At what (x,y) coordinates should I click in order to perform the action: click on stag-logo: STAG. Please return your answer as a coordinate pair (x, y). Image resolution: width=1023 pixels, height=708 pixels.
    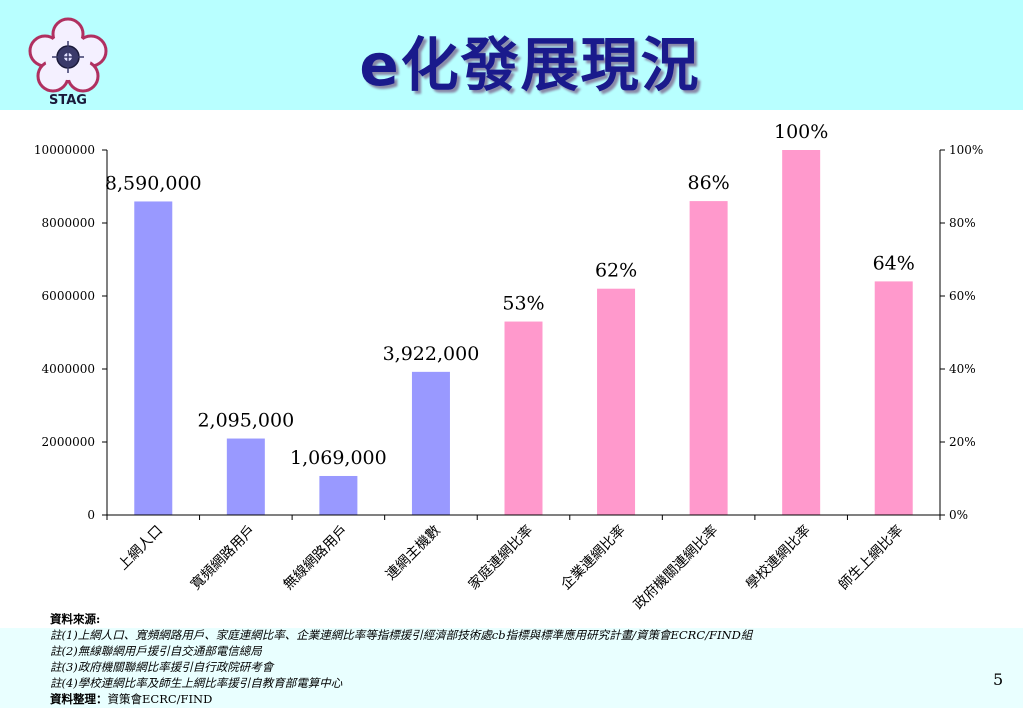
    Looking at the image, I should click on (68, 62).